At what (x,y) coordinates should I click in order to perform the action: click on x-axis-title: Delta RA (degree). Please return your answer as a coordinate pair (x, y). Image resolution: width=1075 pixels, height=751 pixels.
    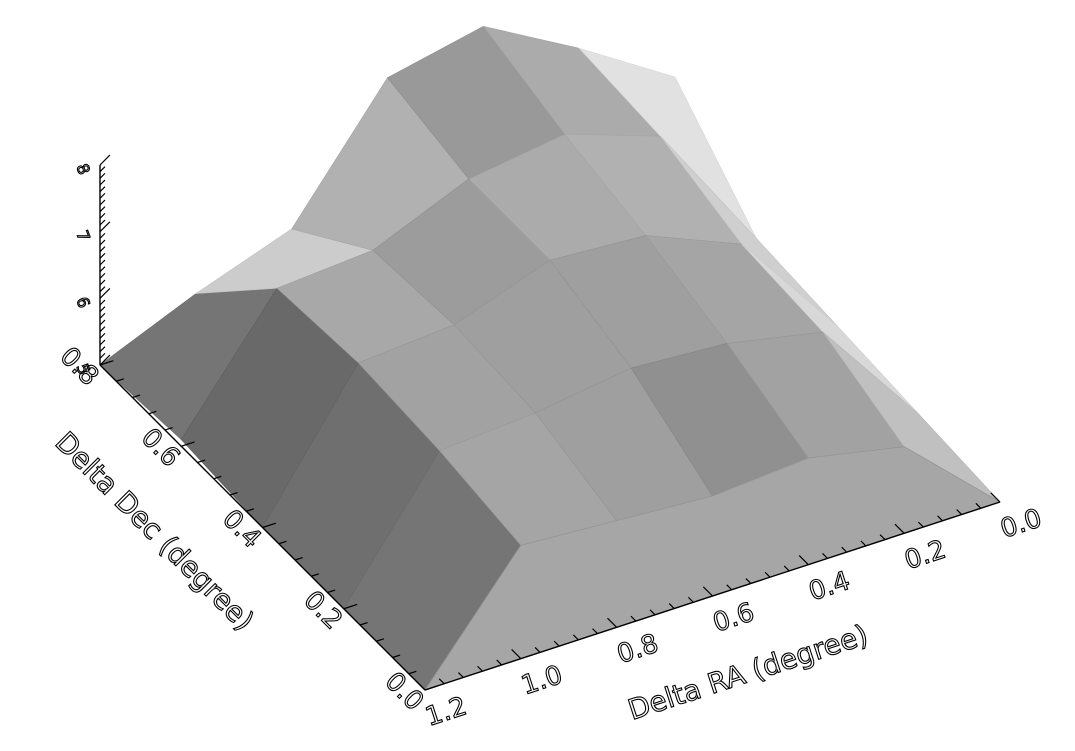
    Looking at the image, I should click on (748, 672).